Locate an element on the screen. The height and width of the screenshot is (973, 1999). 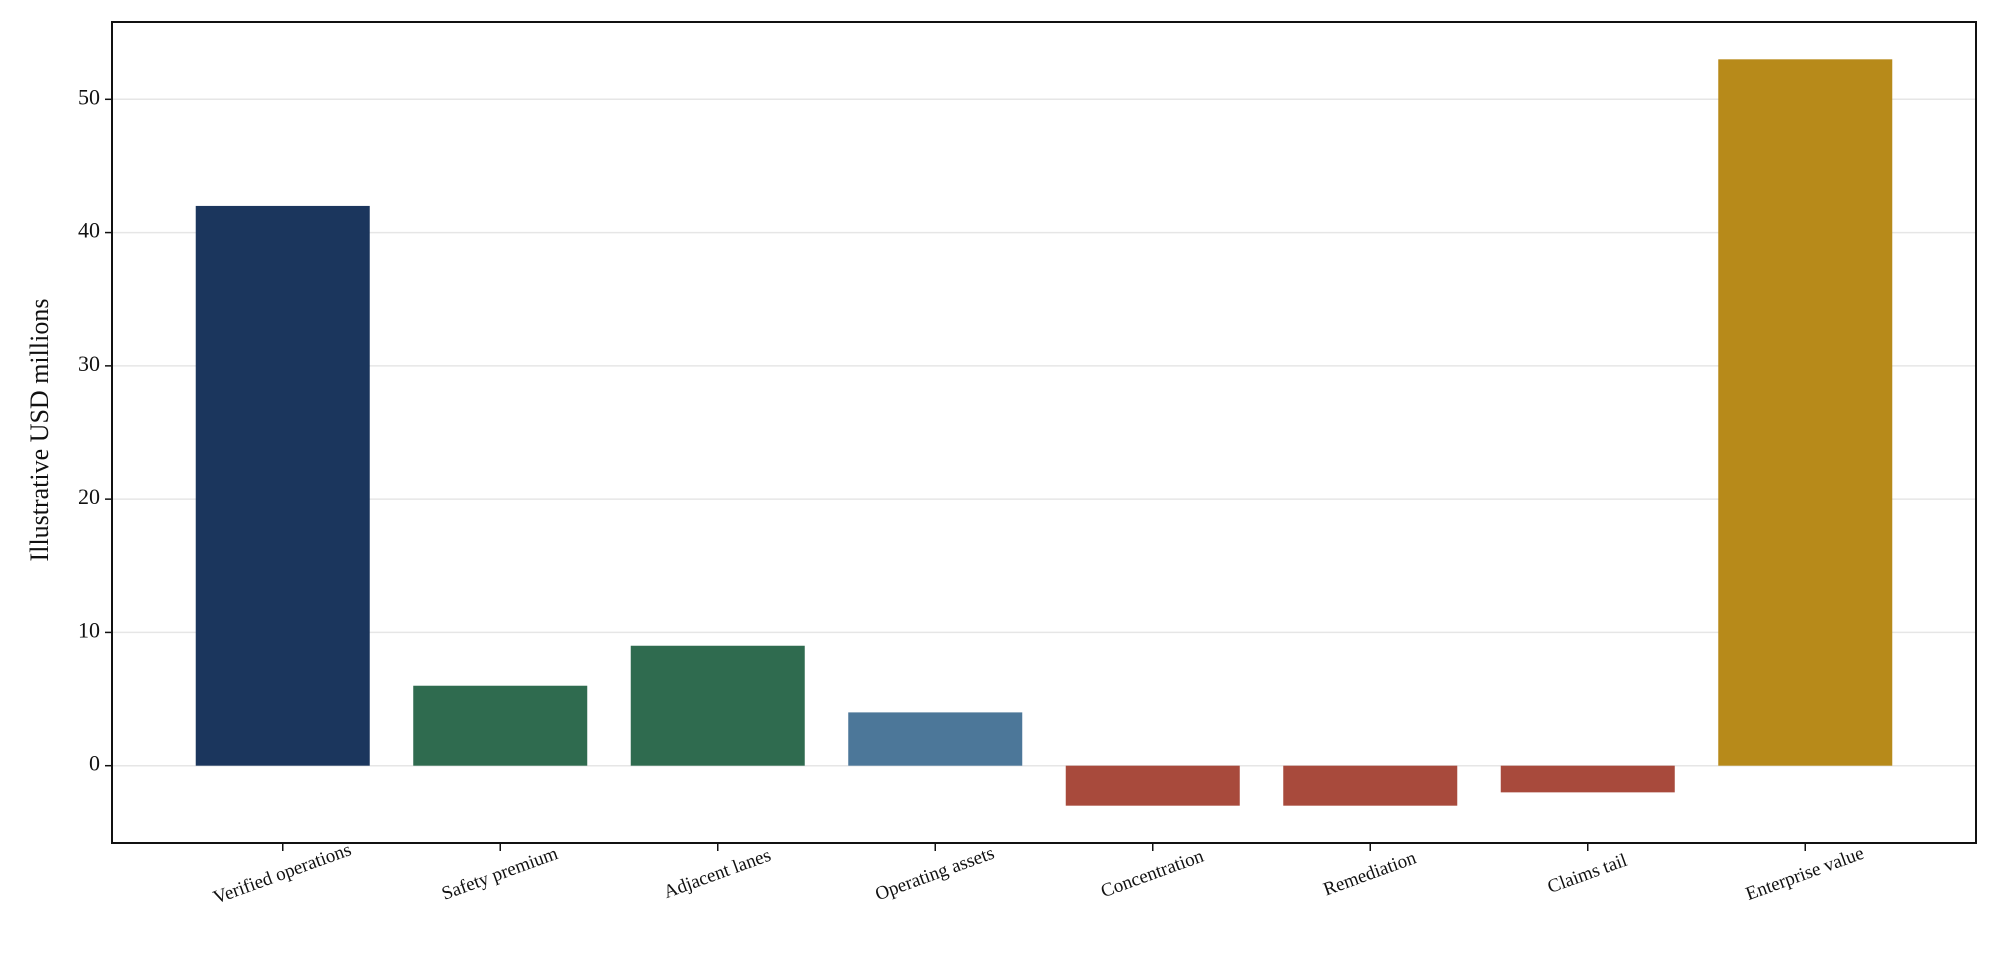
y-tick-label: 50 is located at coordinates (89, 96).